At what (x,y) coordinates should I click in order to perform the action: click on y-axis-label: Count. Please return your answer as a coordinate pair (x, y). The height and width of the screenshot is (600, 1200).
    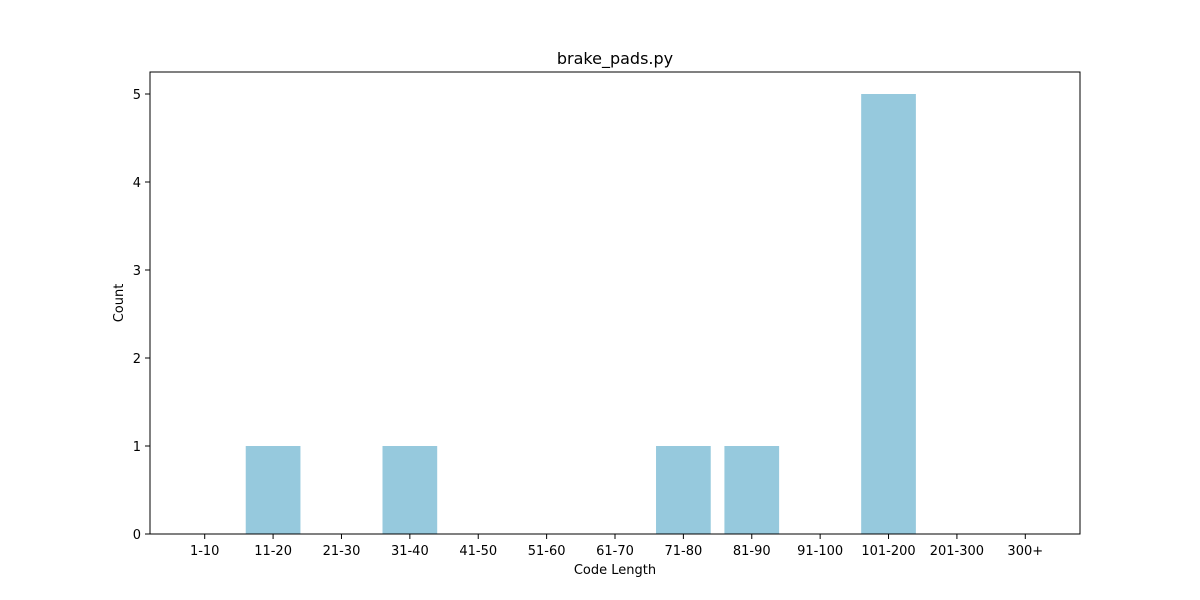
    Looking at the image, I should click on (119, 303).